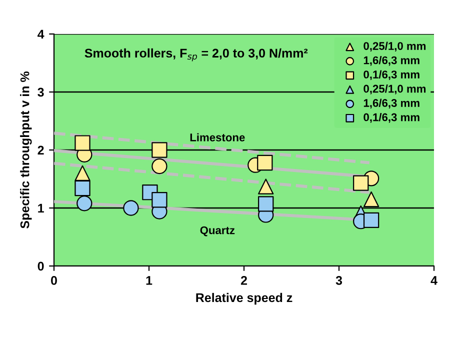 This screenshot has width=475, height=341. What do you see at coordinates (41, 208) in the screenshot?
I see `y-tick-label: 1` at bounding box center [41, 208].